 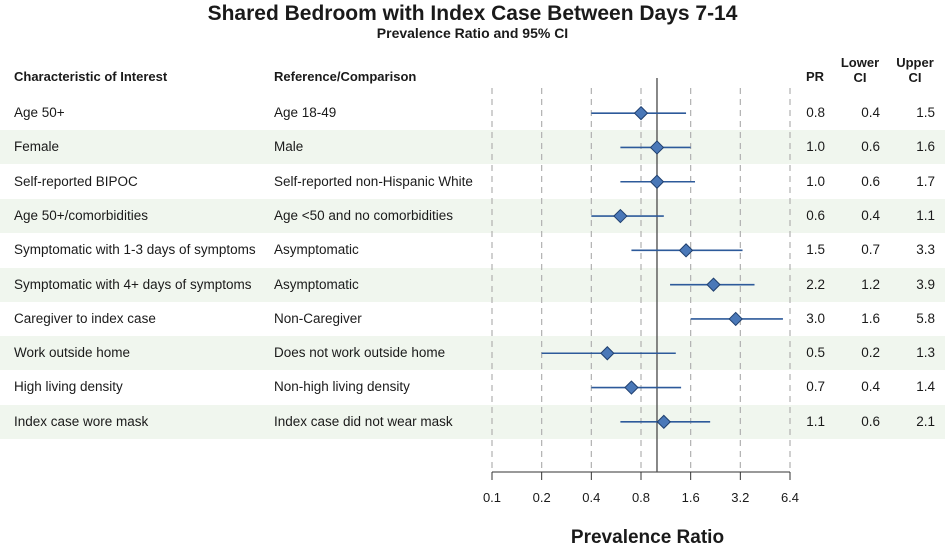 What do you see at coordinates (305, 112) in the screenshot?
I see `reference-cell: Age 18-49` at bounding box center [305, 112].